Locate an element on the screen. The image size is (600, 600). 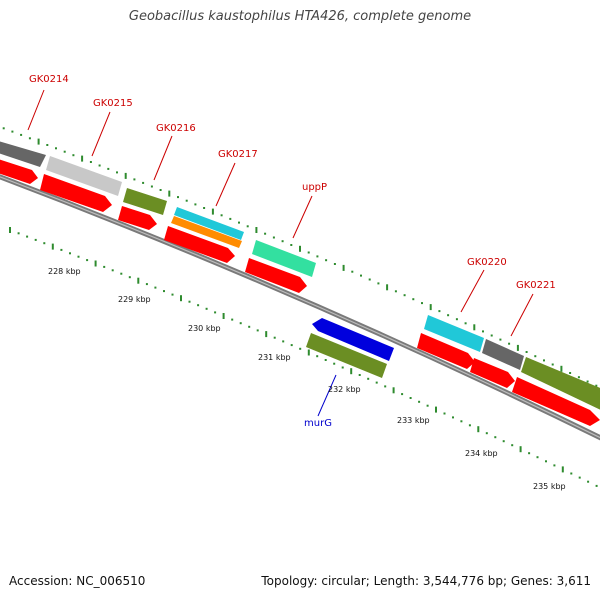
gene-label: murG is located at coordinates (318, 423).